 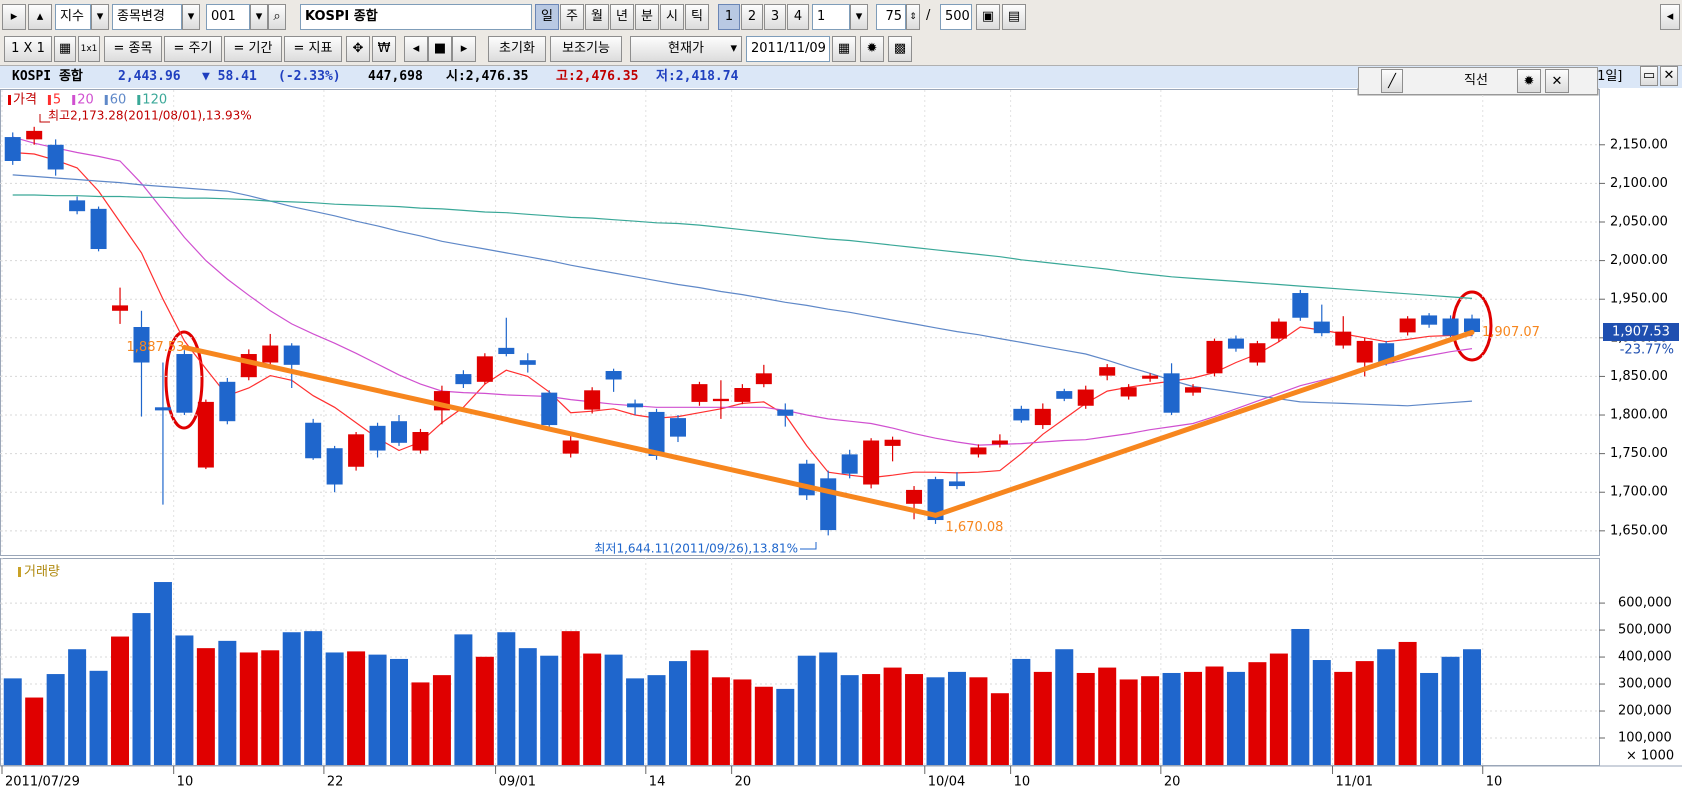 What do you see at coordinates (657, 782) in the screenshot?
I see `x-tick-label: 14` at bounding box center [657, 782].